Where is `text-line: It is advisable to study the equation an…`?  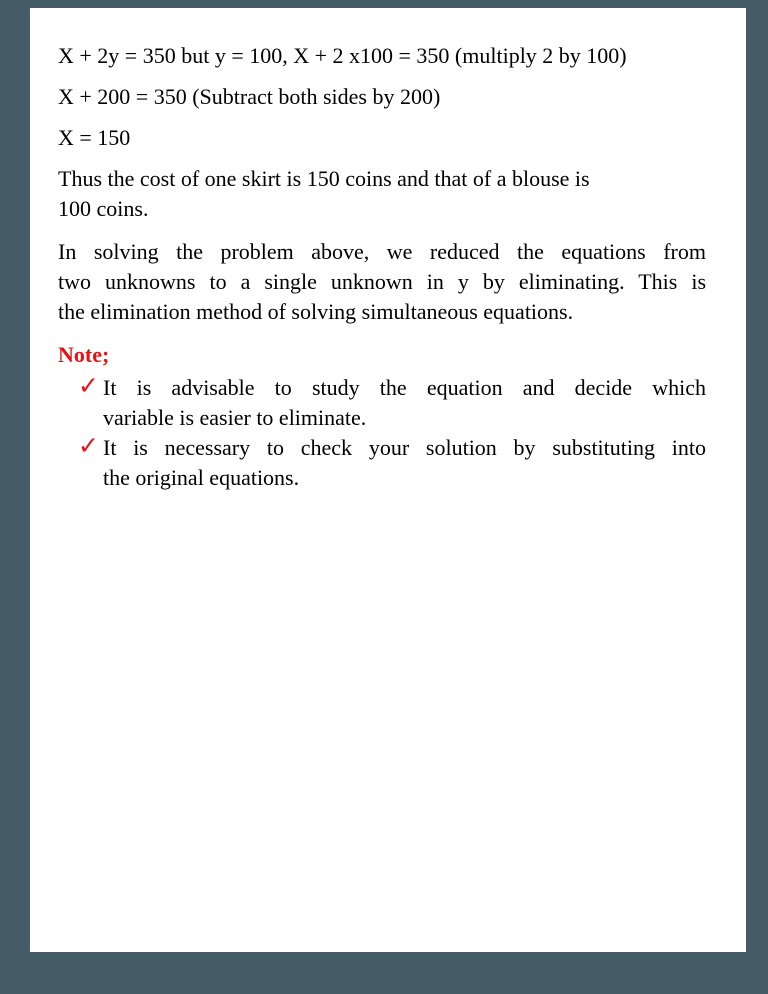
text-line: It is advisable to study the equation an… is located at coordinates (404, 387).